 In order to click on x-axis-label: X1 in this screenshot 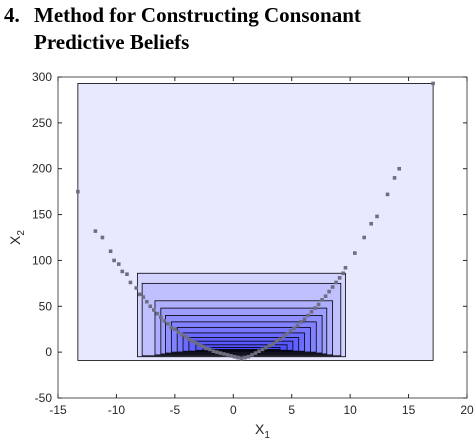, I will do `click(262, 430)`.